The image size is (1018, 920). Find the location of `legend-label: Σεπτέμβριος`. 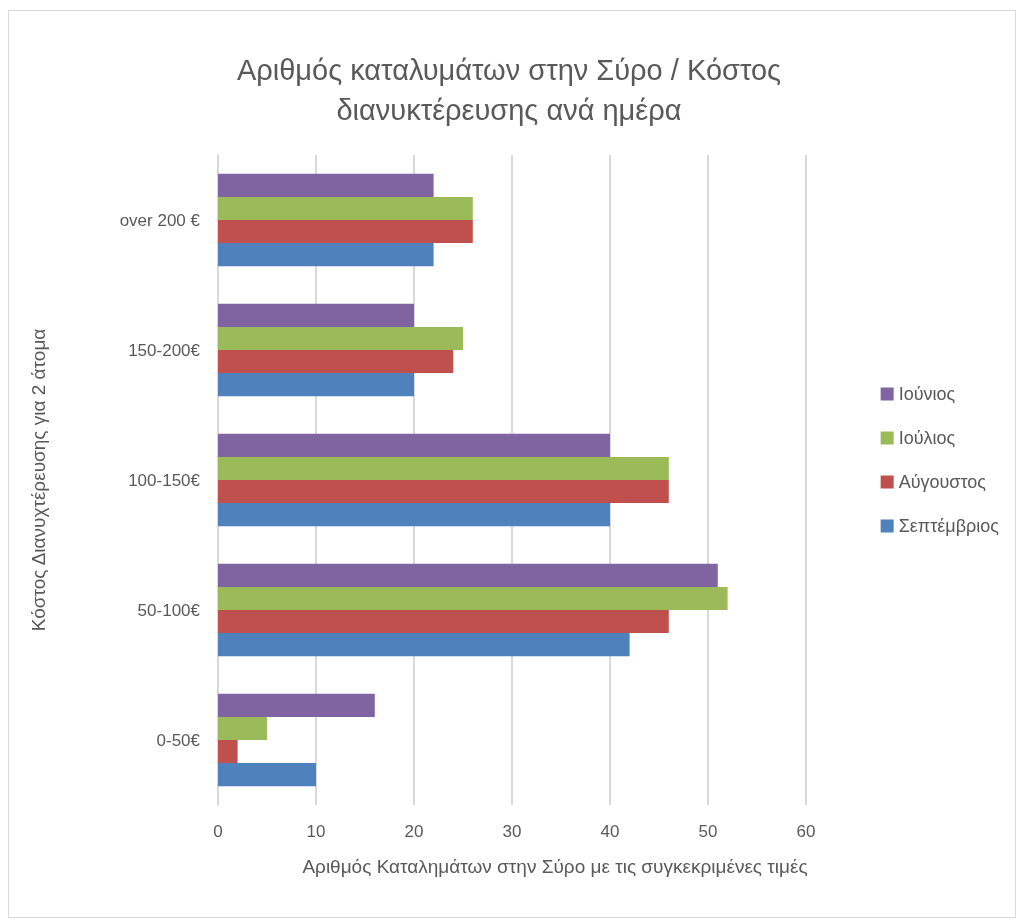

legend-label: Σεπτέμβριος is located at coordinates (949, 526).